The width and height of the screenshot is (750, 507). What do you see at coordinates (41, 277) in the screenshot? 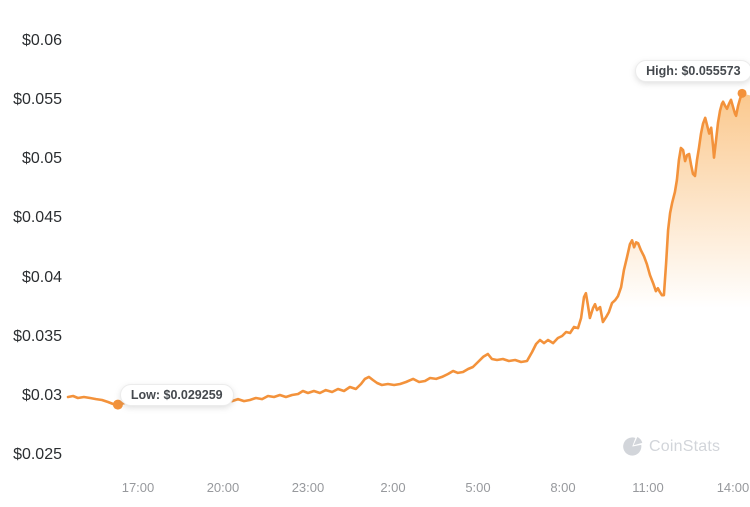
I see `y-tick-label: $0.04` at bounding box center [41, 277].